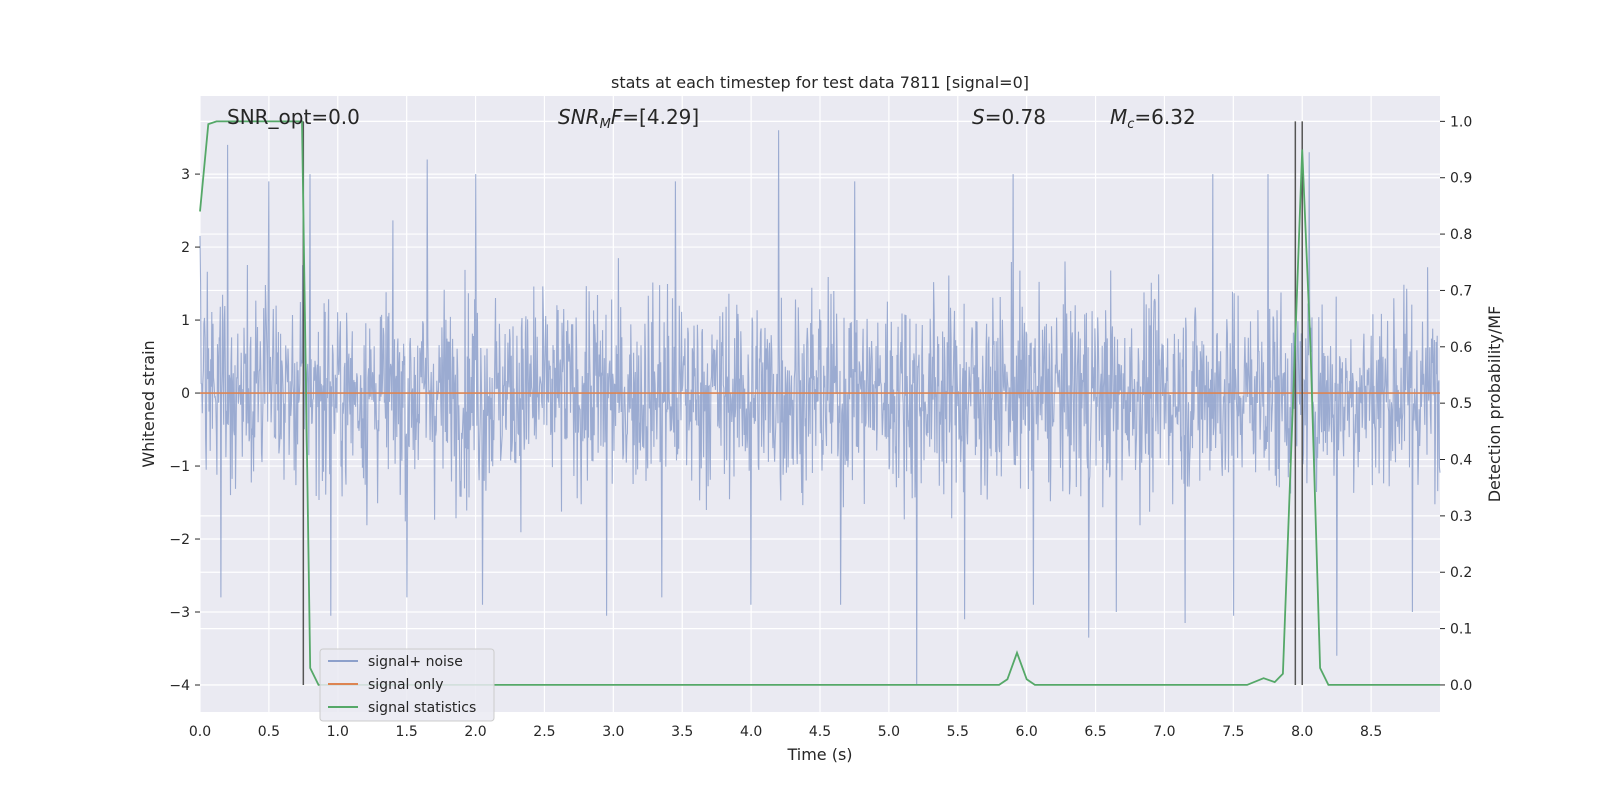  Describe the element at coordinates (185, 394) in the screenshot. I see `y-tick-label-left: 0` at that location.